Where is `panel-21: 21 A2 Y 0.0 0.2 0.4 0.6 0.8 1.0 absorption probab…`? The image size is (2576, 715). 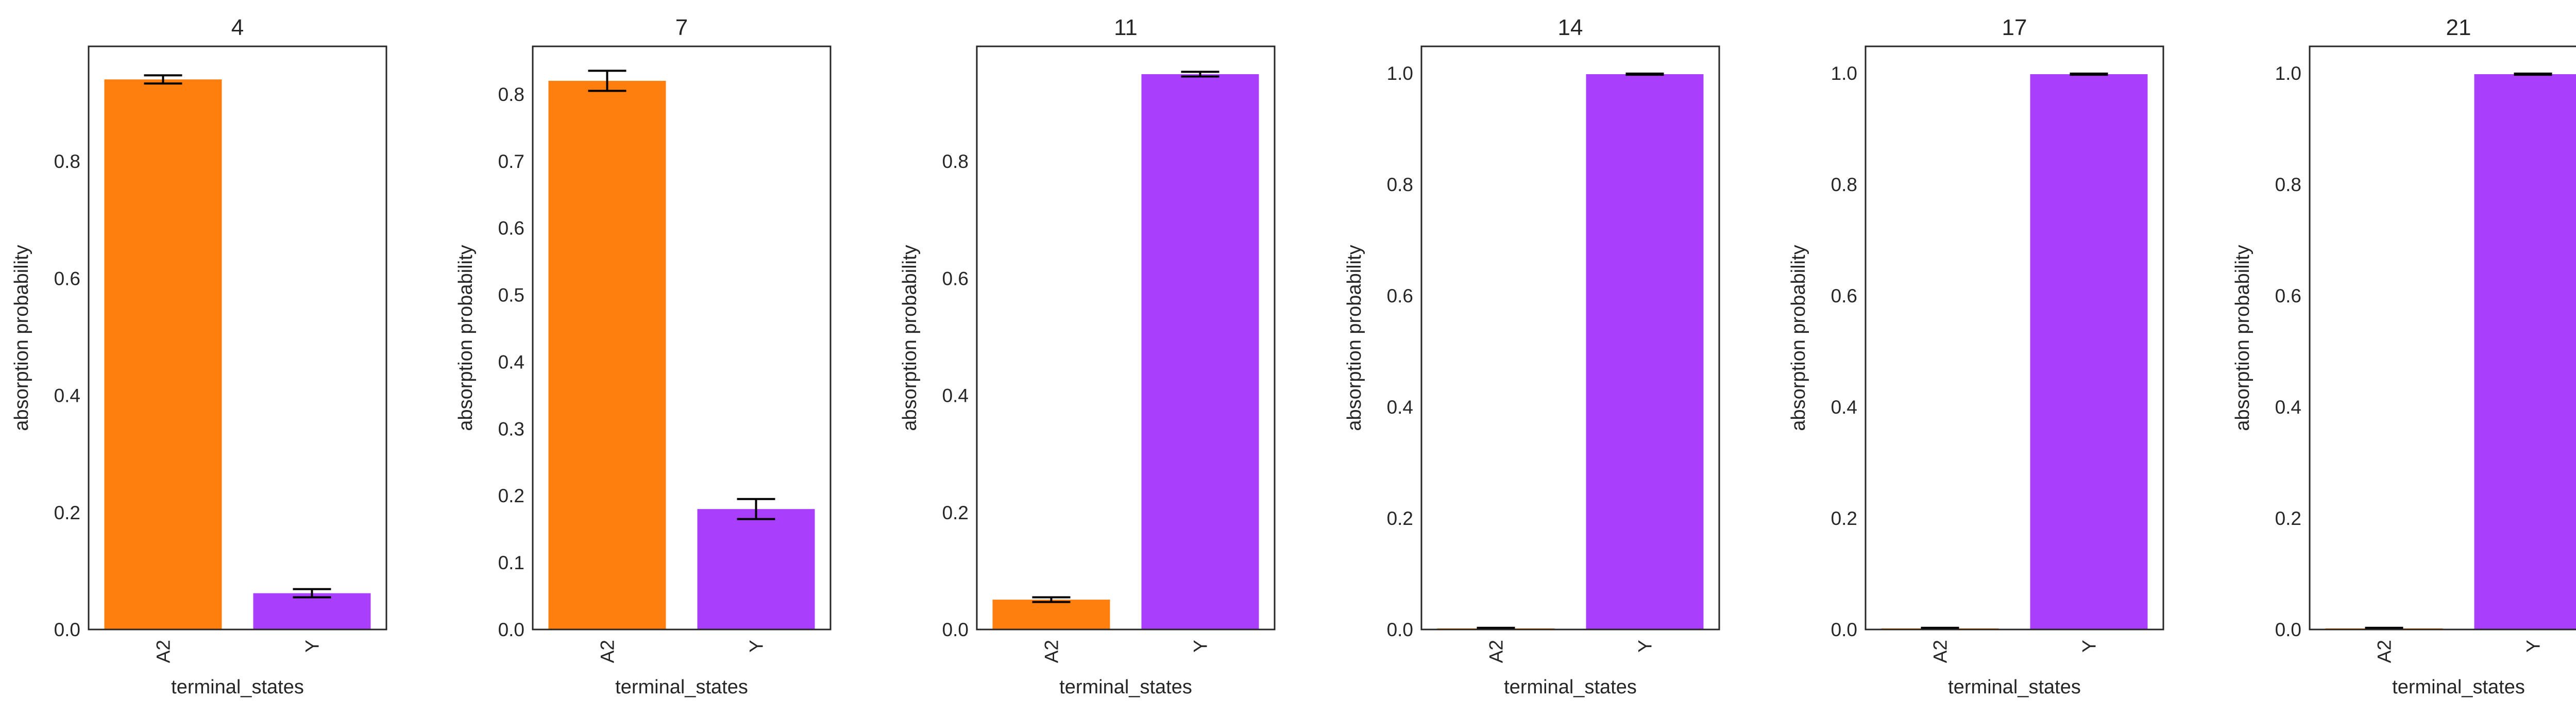 panel-21: 21 A2 Y 0.0 0.2 0.4 0.6 0.8 1.0 absorption probab… is located at coordinates (2404, 356).